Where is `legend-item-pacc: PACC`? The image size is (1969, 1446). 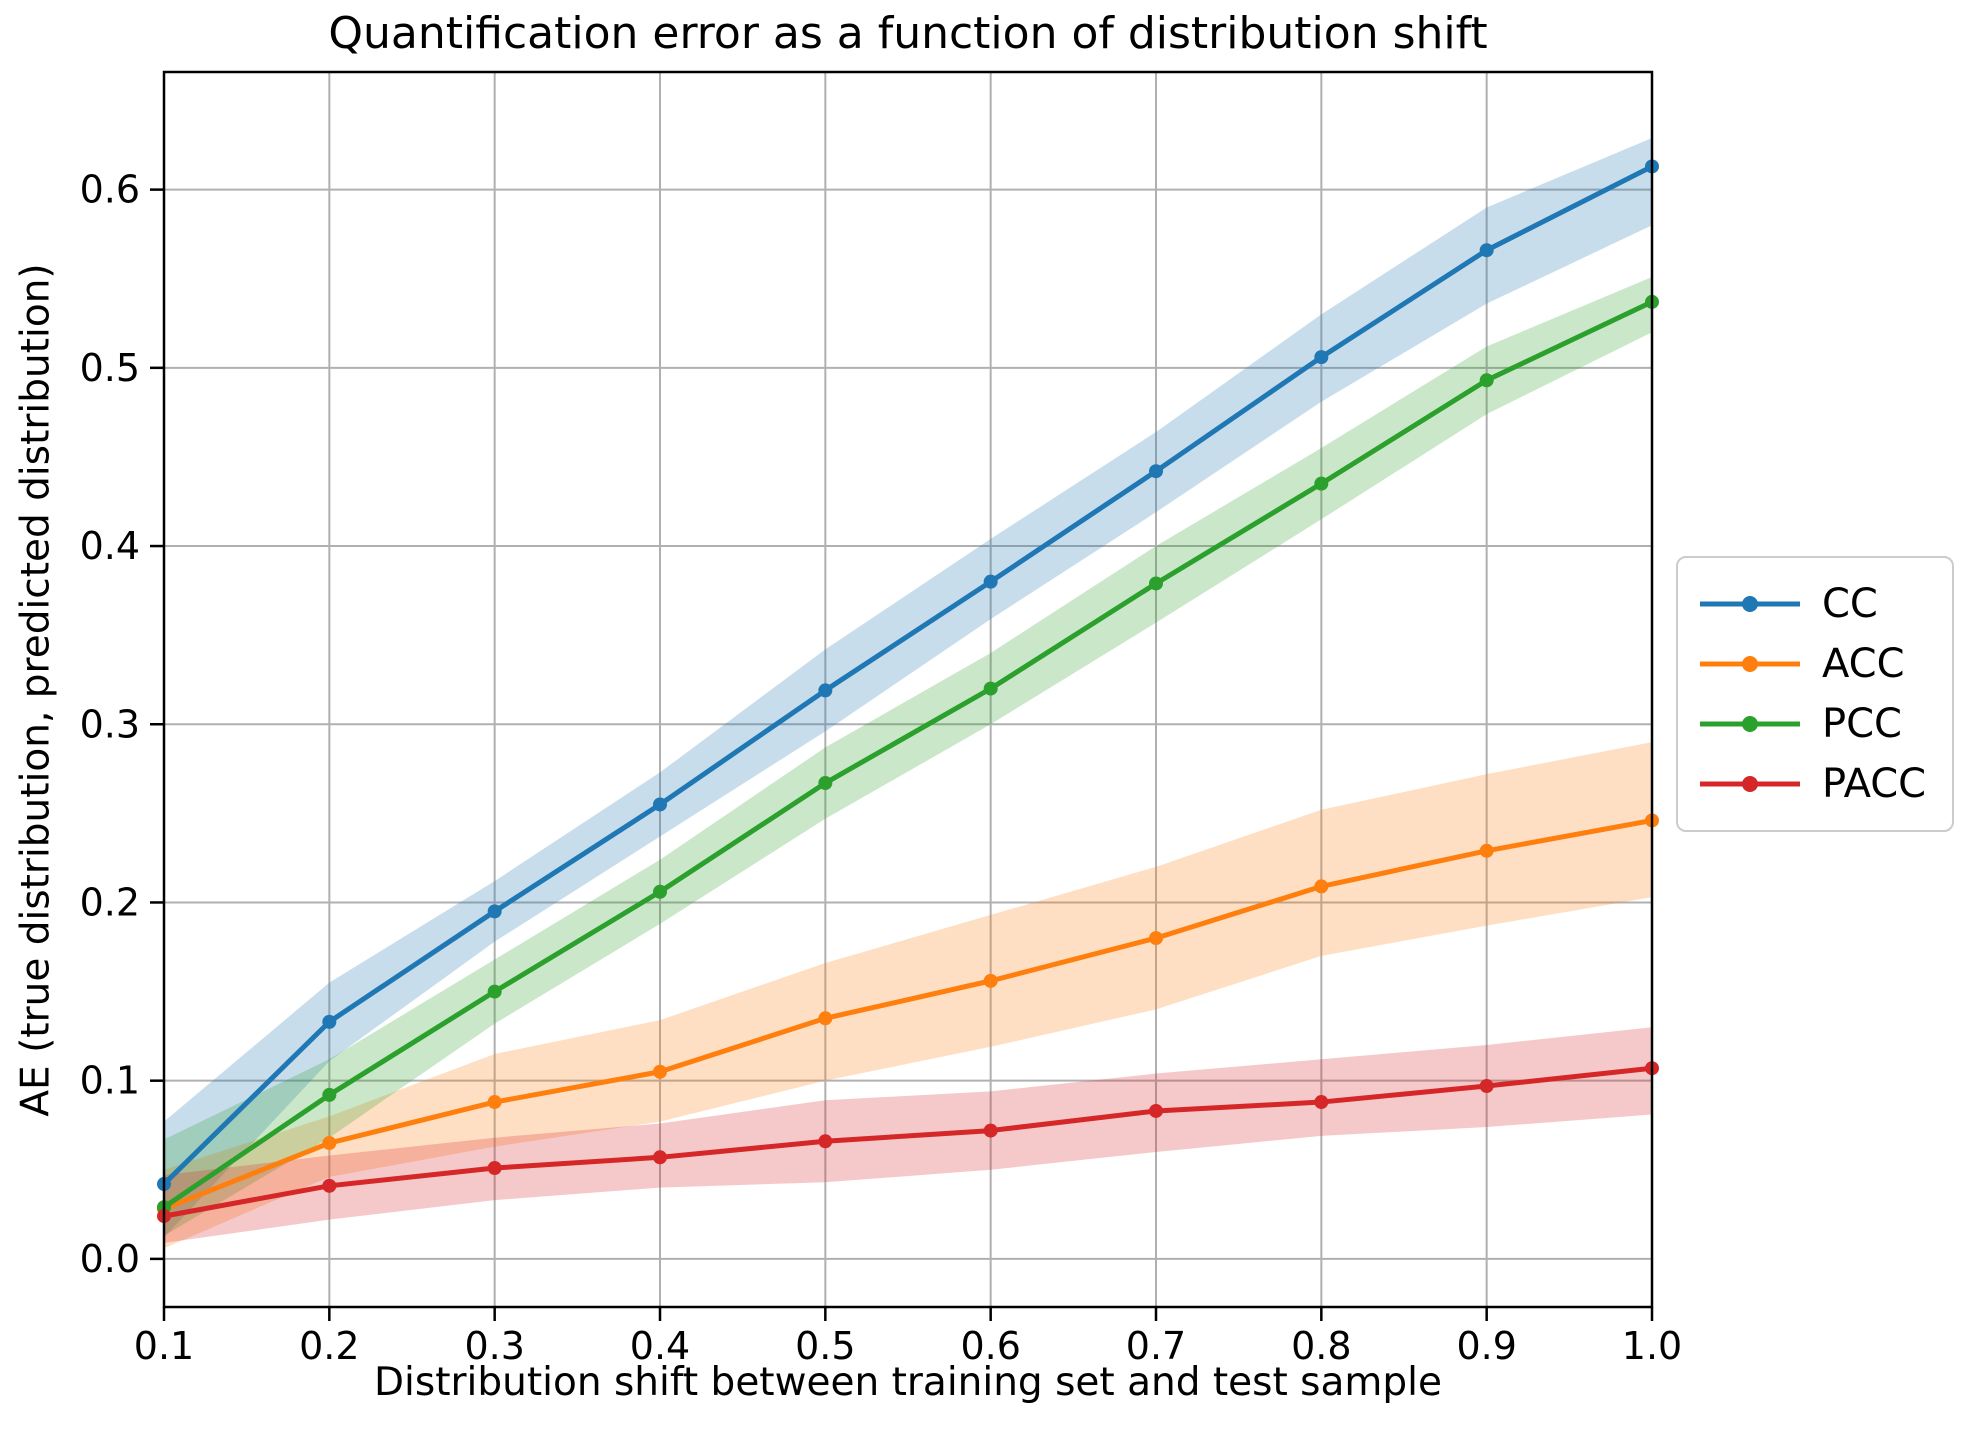 legend-item-pacc: PACC is located at coordinates (1815, 784).